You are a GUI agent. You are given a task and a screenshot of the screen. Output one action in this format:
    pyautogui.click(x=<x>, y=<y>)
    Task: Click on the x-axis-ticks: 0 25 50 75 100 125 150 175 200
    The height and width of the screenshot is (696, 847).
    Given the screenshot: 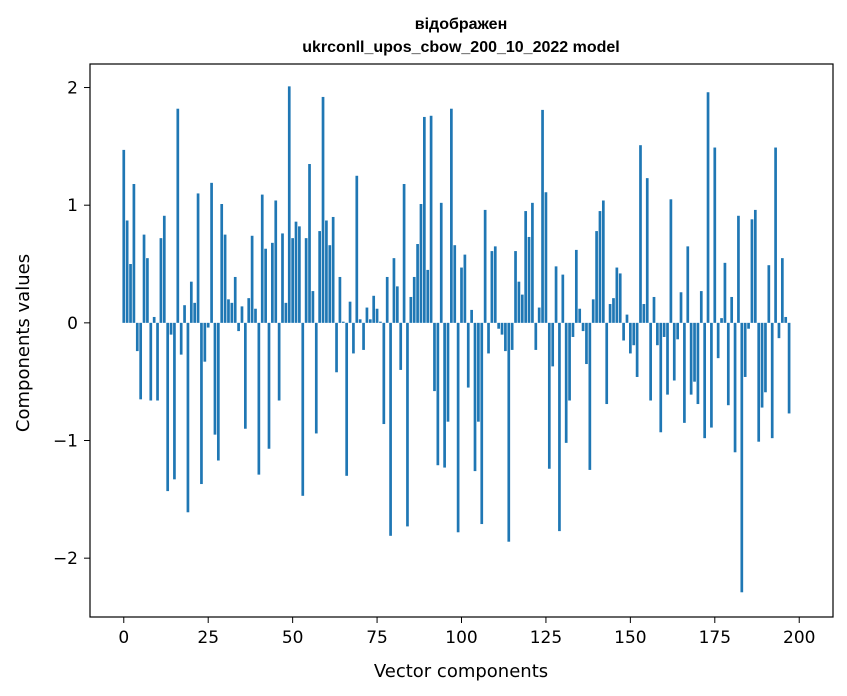 What is the action you would take?
    pyautogui.click(x=466, y=632)
    